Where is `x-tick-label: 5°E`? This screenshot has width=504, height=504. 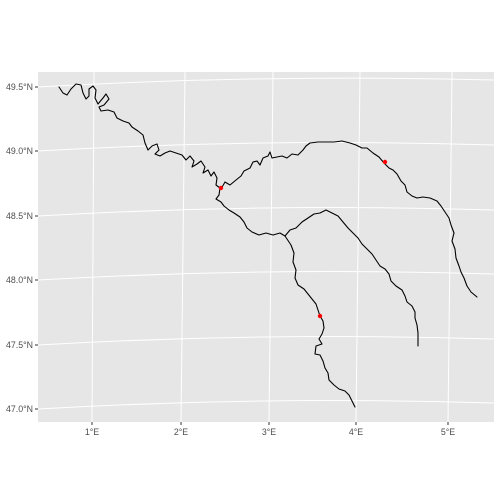
x-tick-label: 5°E is located at coordinates (448, 432).